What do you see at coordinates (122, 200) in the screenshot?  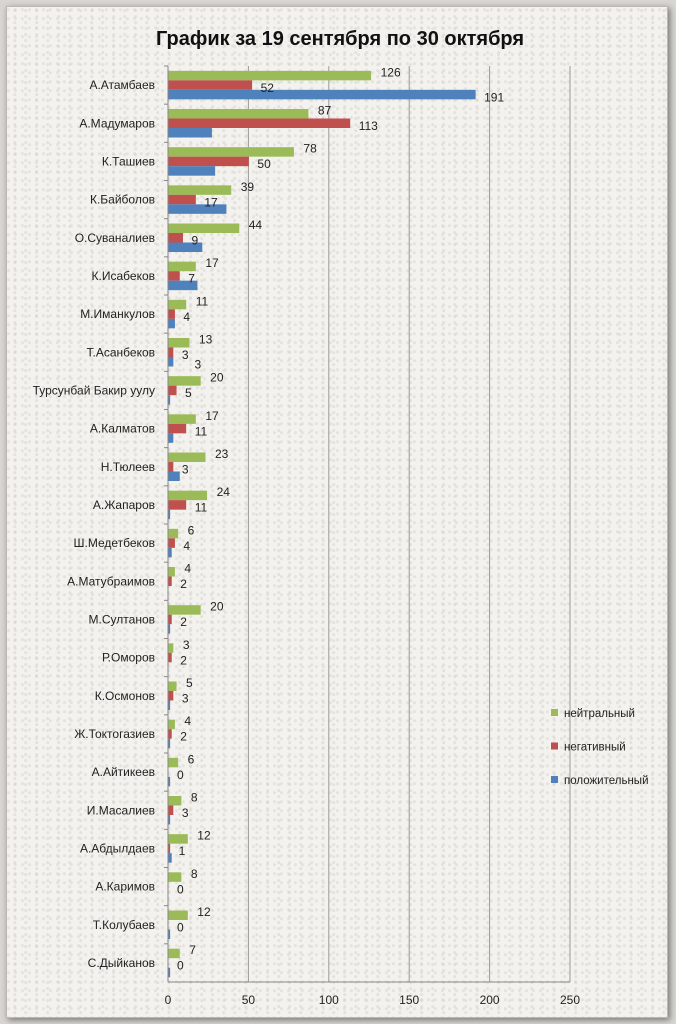 I see `category-label: К.Байболов` at bounding box center [122, 200].